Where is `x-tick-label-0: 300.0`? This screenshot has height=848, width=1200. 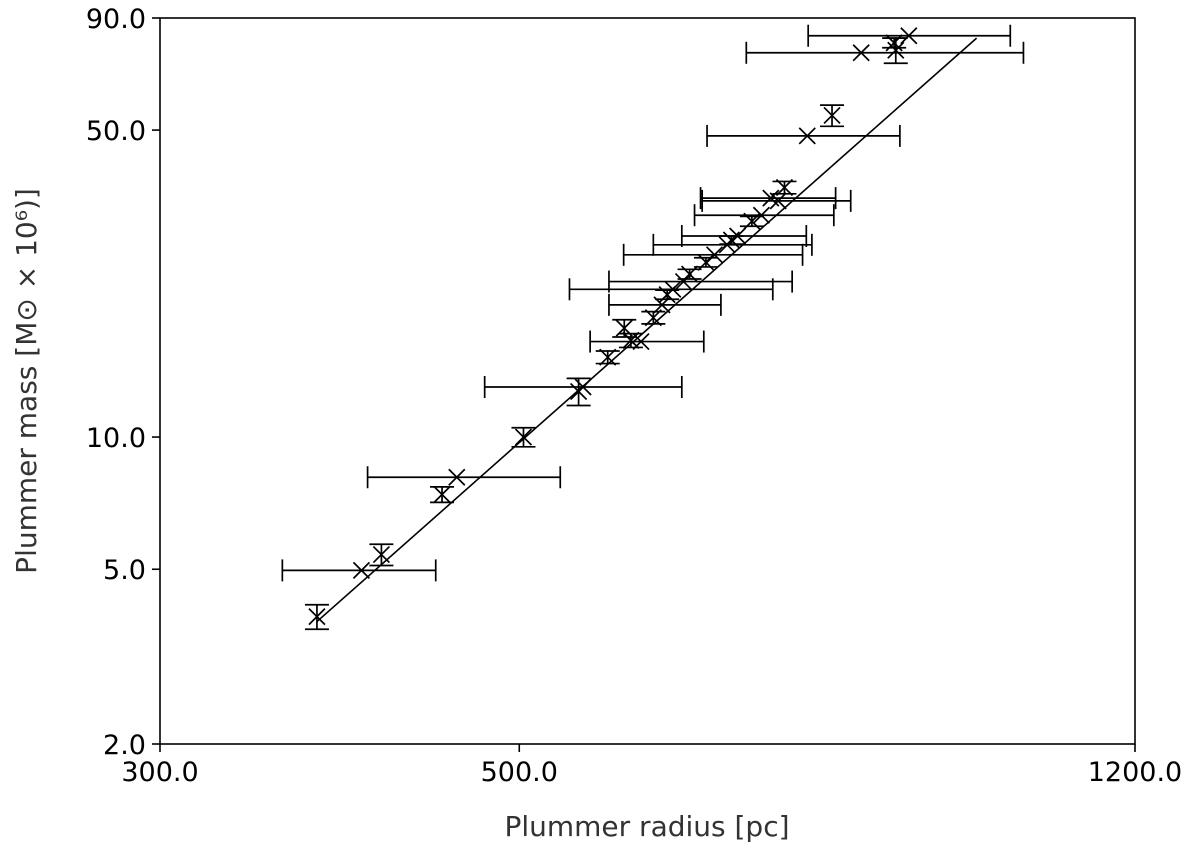 x-tick-label-0: 300.0 is located at coordinates (159, 772).